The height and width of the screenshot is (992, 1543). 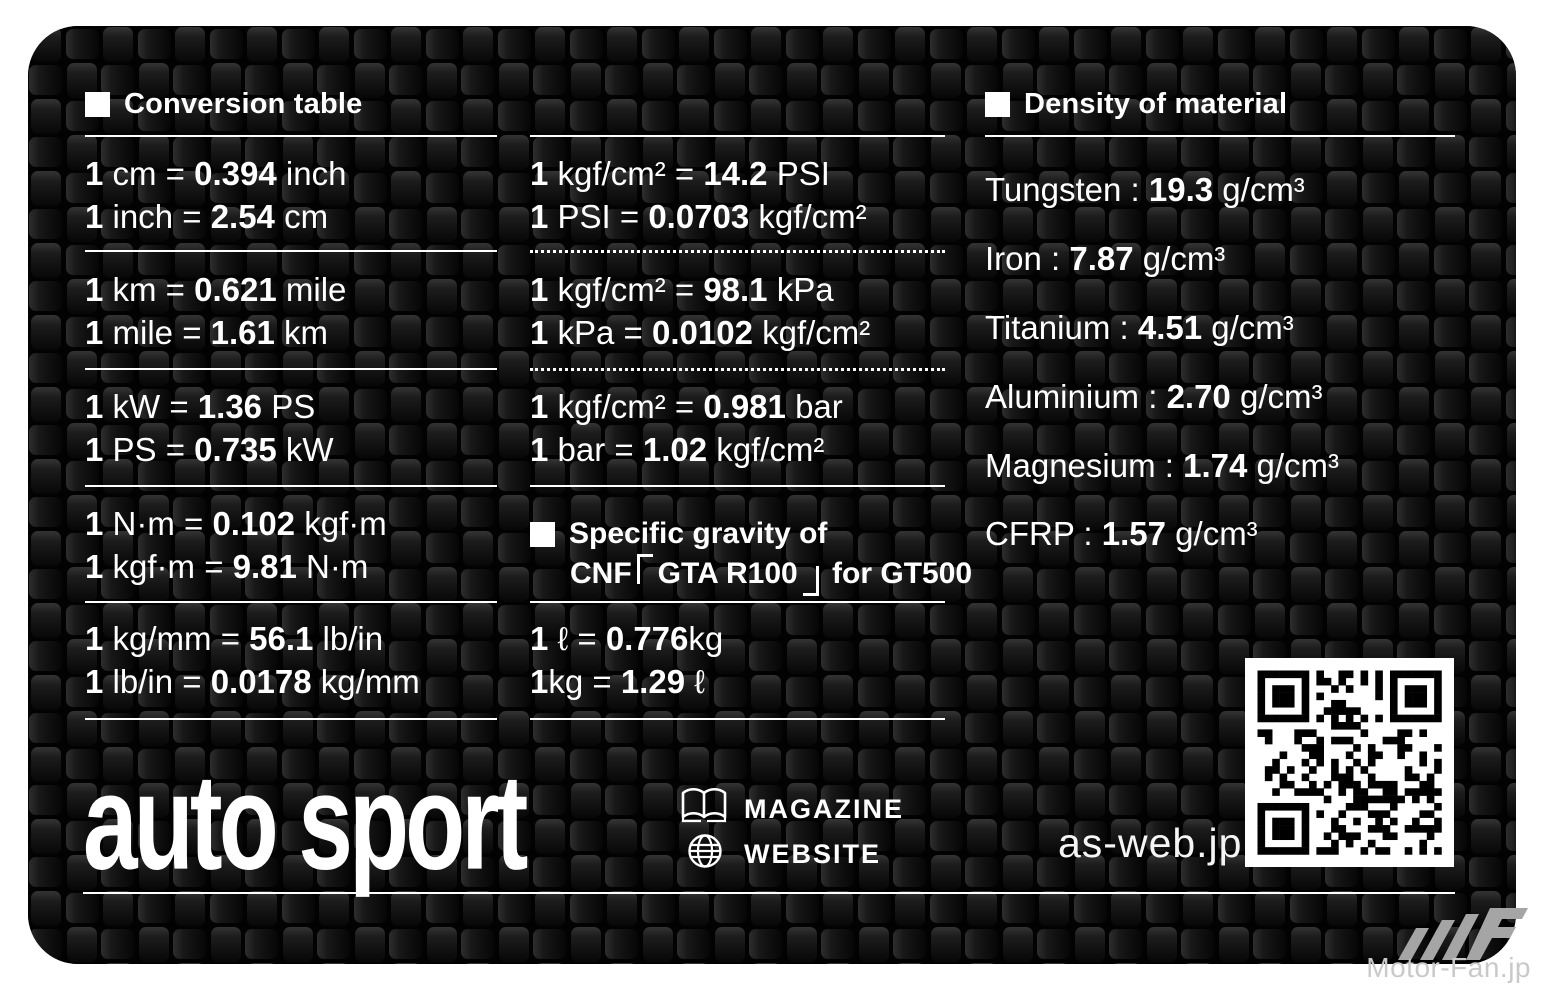 I want to click on material-label: Iron, so click(x=1013, y=258).